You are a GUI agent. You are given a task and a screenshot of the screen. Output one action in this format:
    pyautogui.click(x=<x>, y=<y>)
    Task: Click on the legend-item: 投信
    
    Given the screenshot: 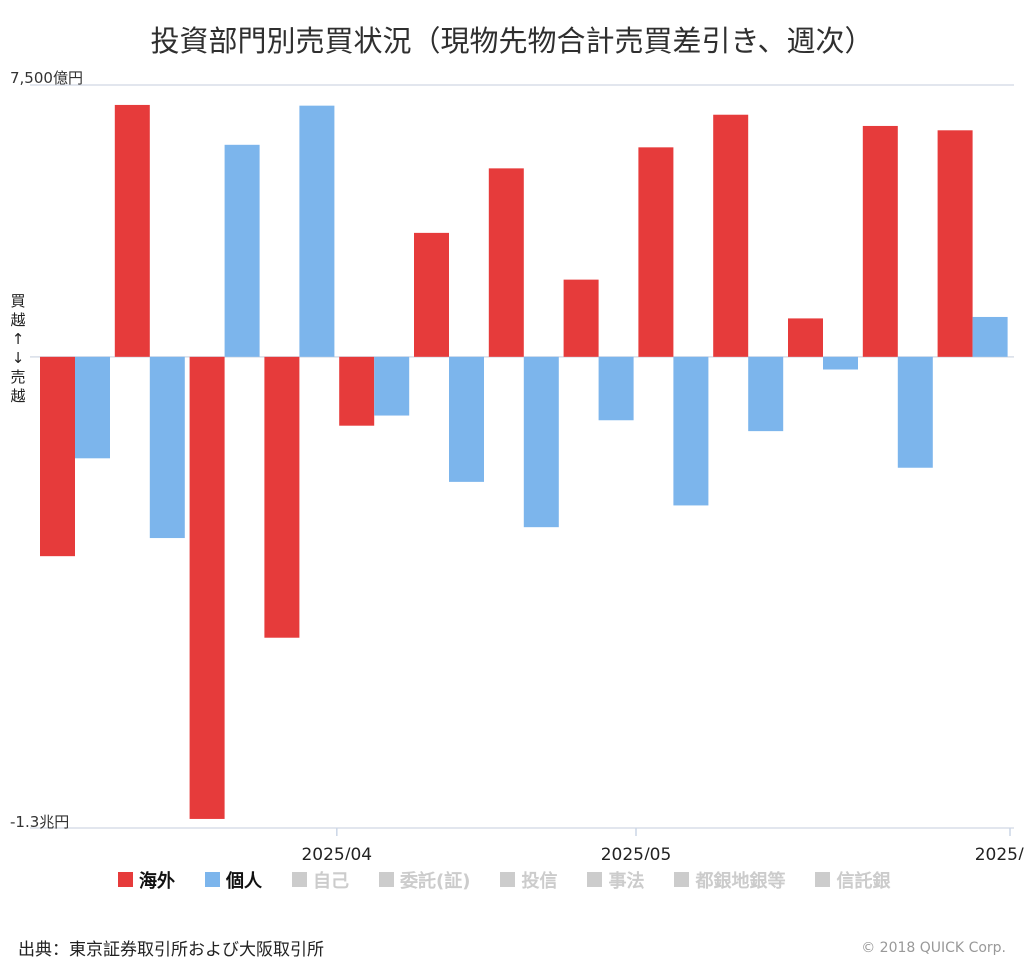 What is the action you would take?
    pyautogui.click(x=528, y=879)
    